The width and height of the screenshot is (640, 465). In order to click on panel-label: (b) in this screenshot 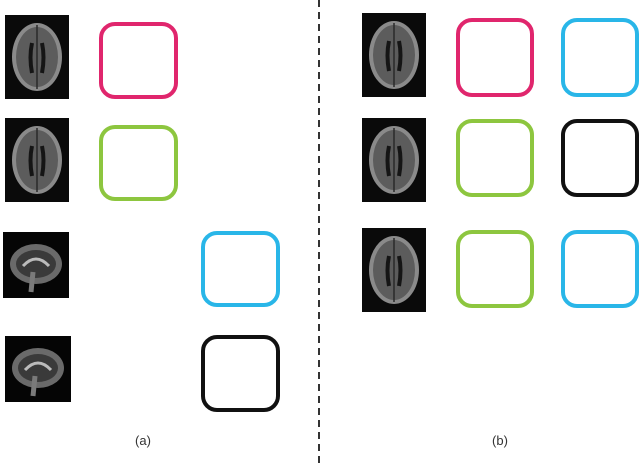, I will do `click(500, 440)`.